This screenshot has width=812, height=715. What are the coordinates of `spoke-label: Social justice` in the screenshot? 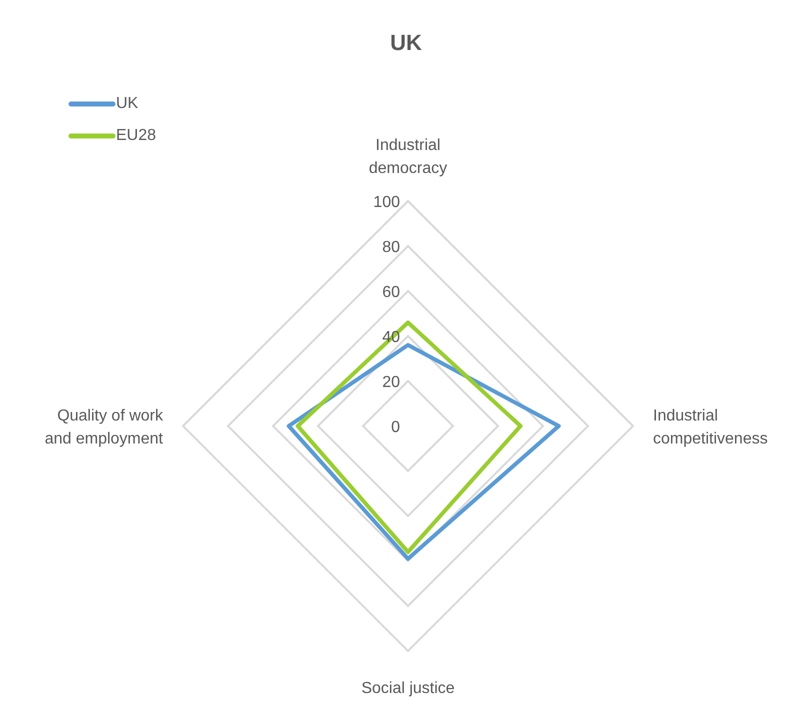 It's located at (408, 688).